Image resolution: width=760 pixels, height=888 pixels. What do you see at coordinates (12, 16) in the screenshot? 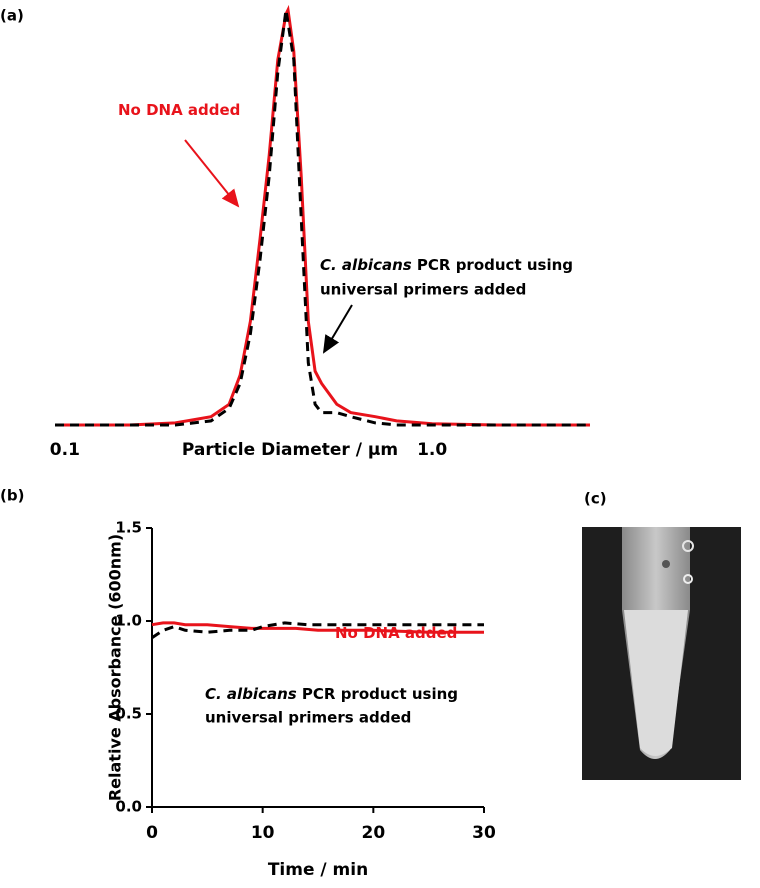
I see `panel-label: (a)` at bounding box center [12, 16].